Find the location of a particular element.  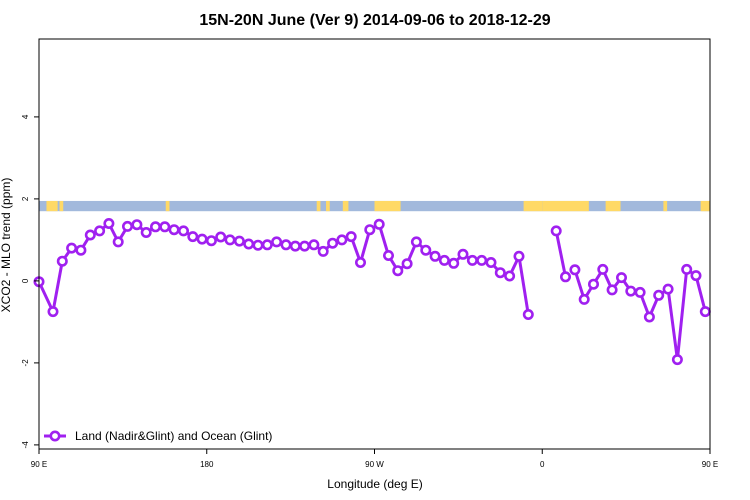

y-tick-label: -2 is located at coordinates (25, 363).